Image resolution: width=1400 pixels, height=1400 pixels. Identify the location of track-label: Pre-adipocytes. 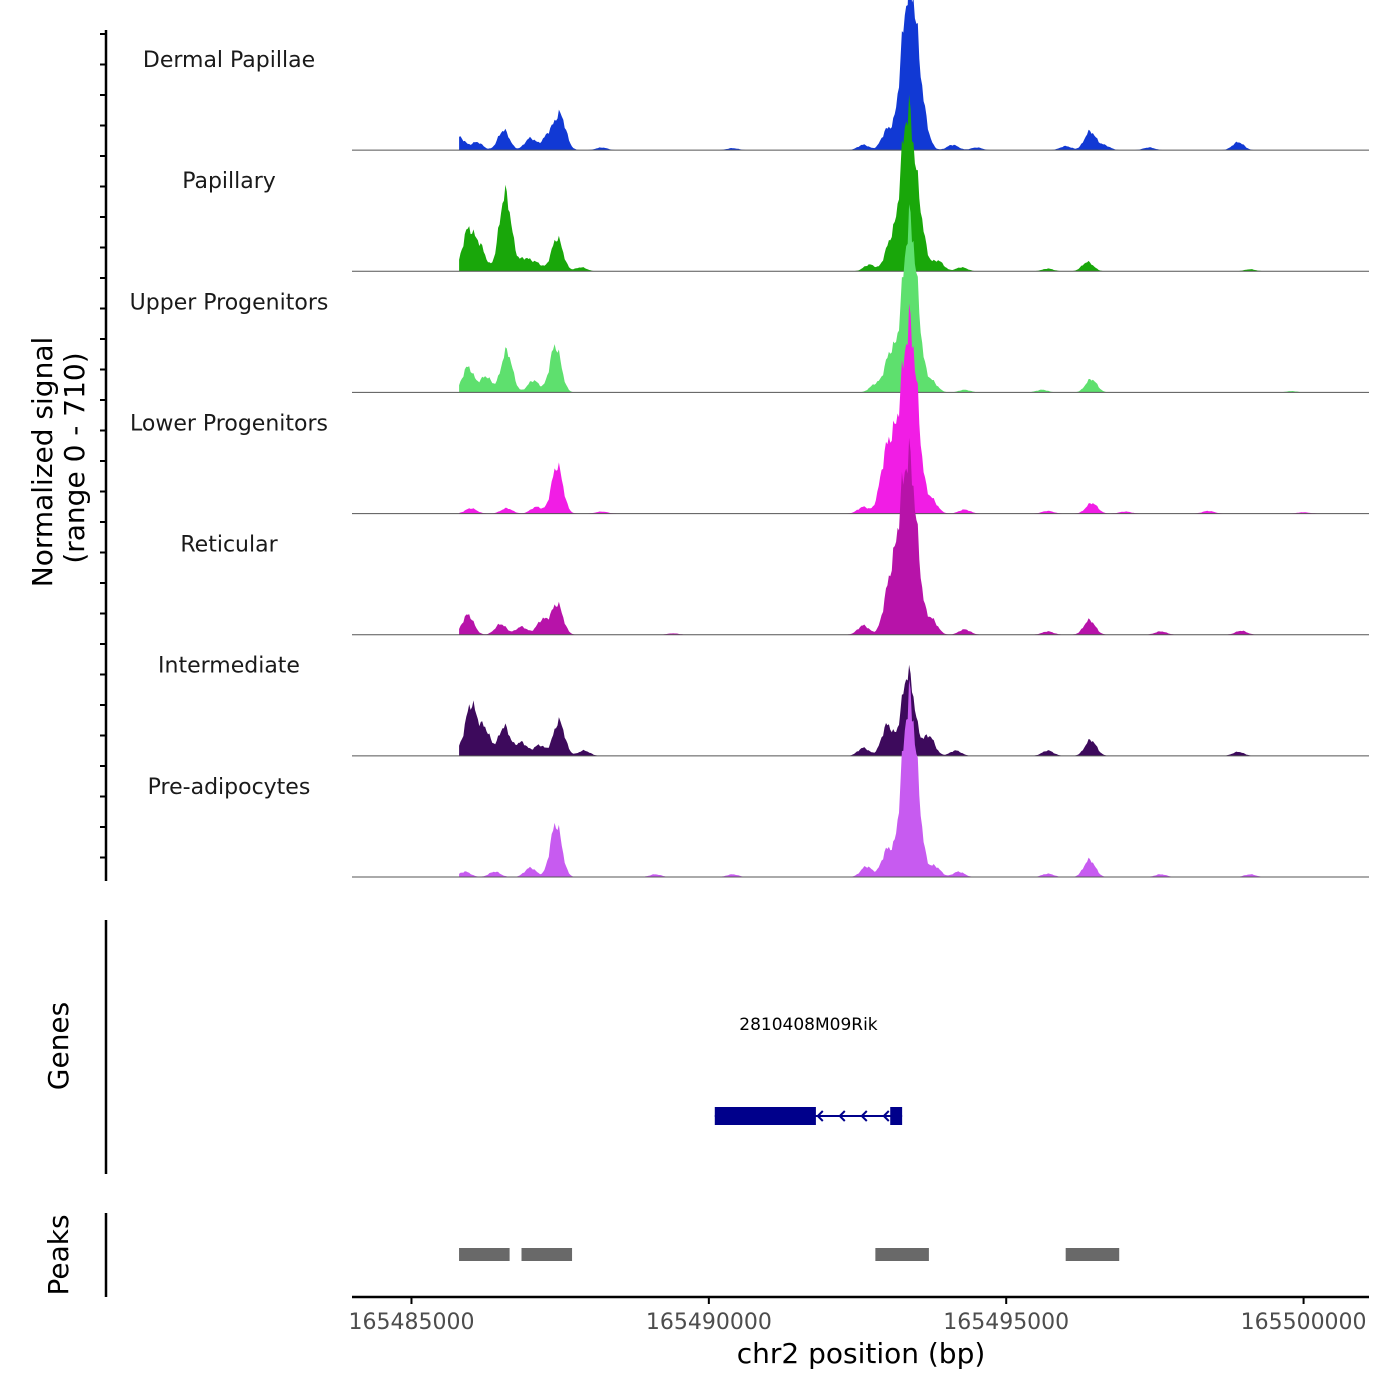
(229, 787).